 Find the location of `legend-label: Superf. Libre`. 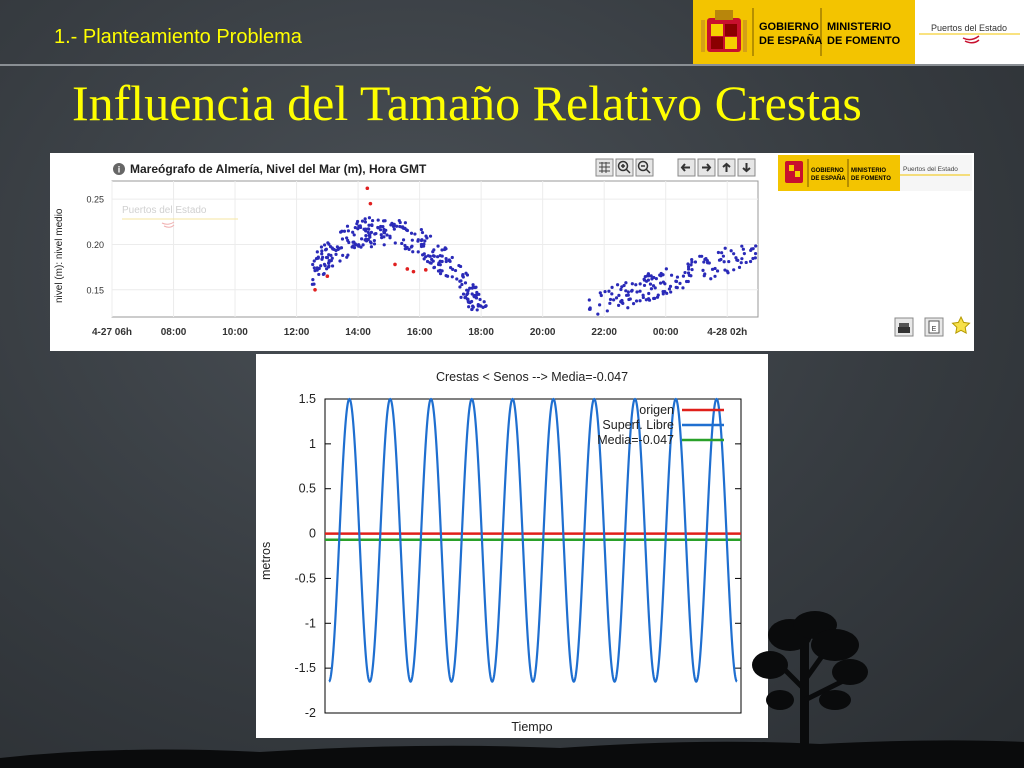

legend-label: Superf. Libre is located at coordinates (638, 425).